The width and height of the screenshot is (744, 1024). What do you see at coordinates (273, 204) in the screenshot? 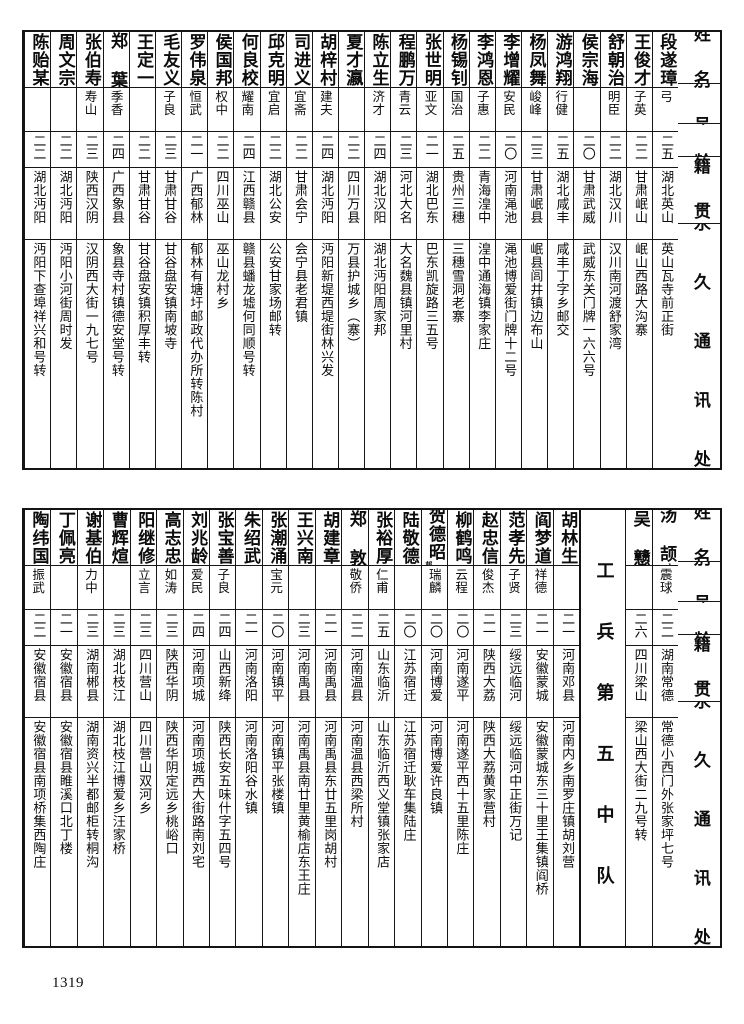
I see `origin-cell: 湖北公安` at bounding box center [273, 204].